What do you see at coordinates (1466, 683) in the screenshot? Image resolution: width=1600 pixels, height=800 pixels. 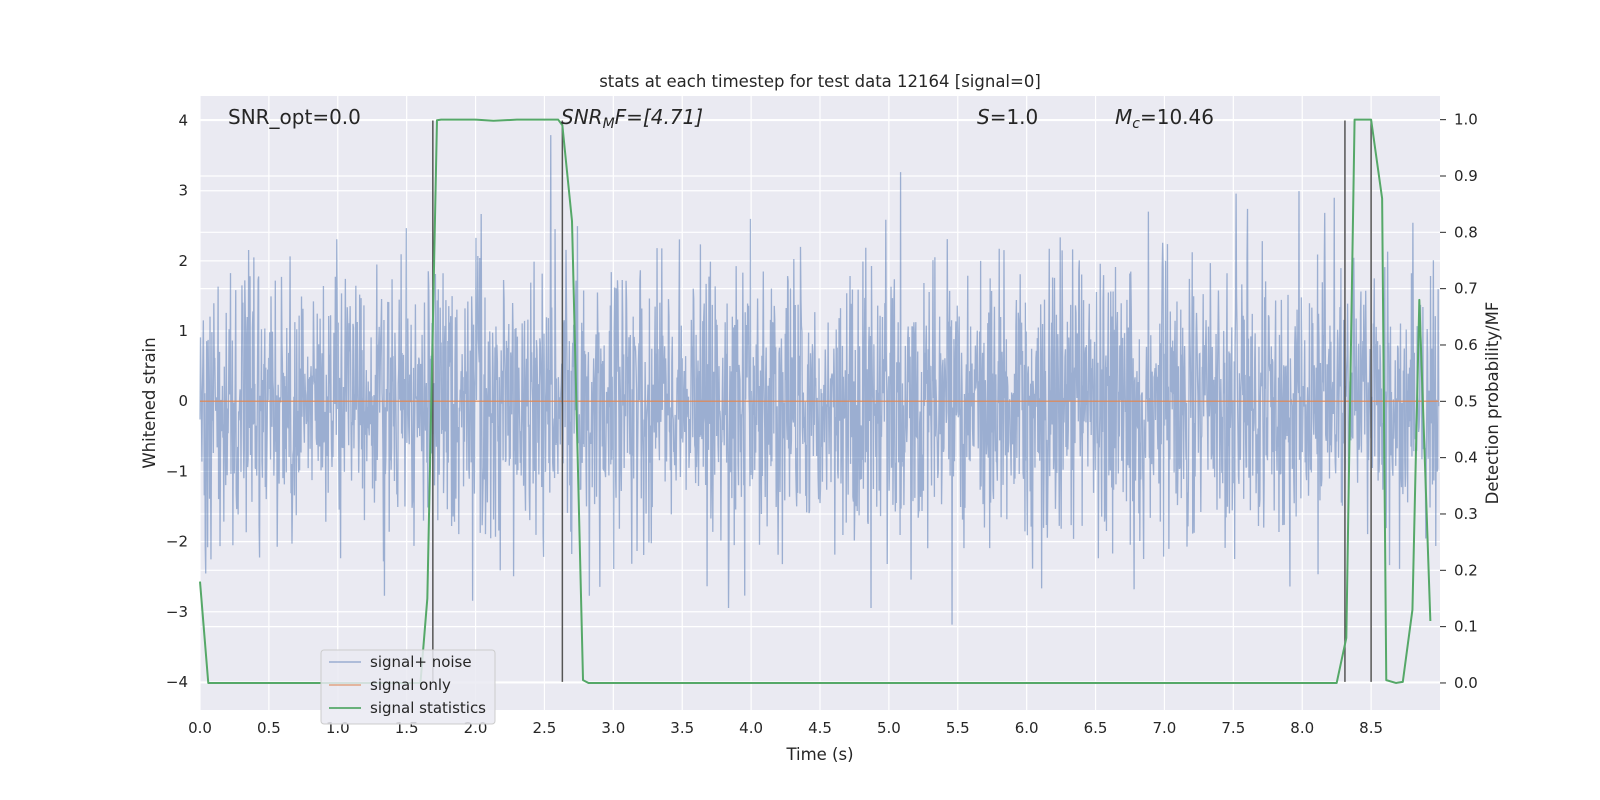 I see `y2-tick-label: 0.0` at bounding box center [1466, 683].